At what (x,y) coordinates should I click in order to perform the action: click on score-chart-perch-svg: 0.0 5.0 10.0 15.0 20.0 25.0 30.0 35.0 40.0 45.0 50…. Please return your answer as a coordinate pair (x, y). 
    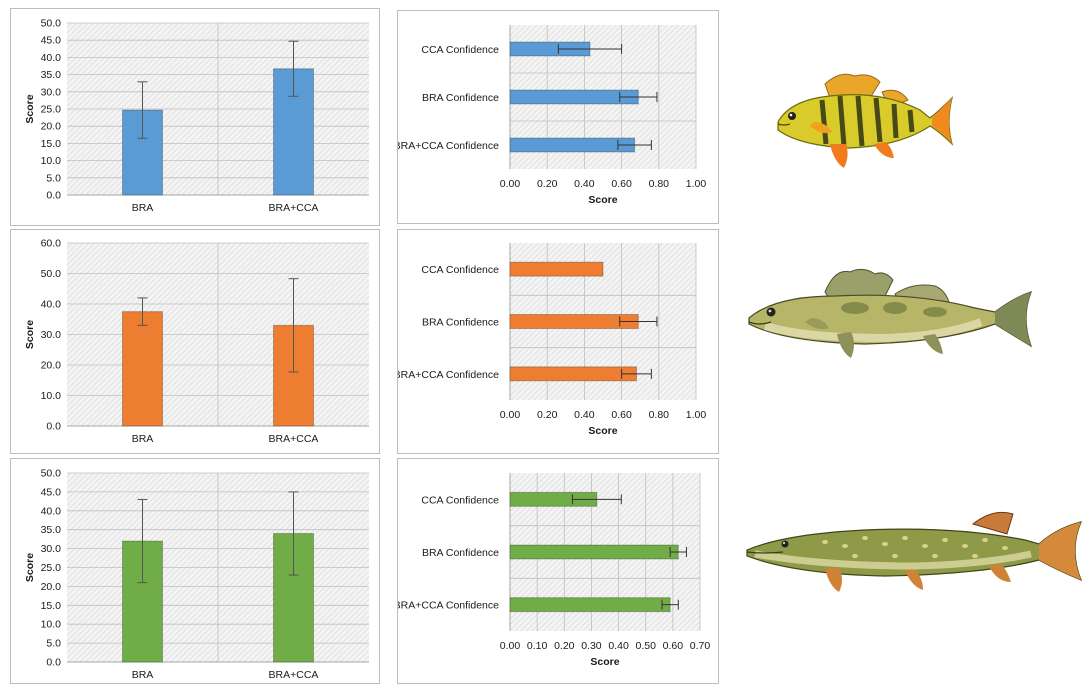
    Looking at the image, I should click on (196, 116).